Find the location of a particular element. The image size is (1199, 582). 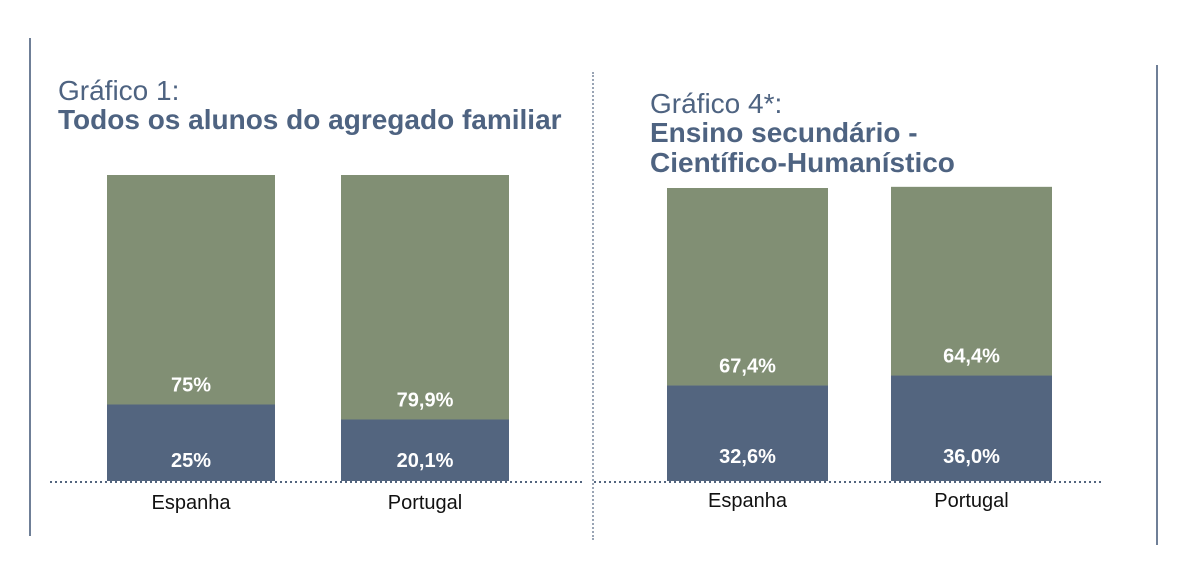

data-label: 32,6% is located at coordinates (747, 457).